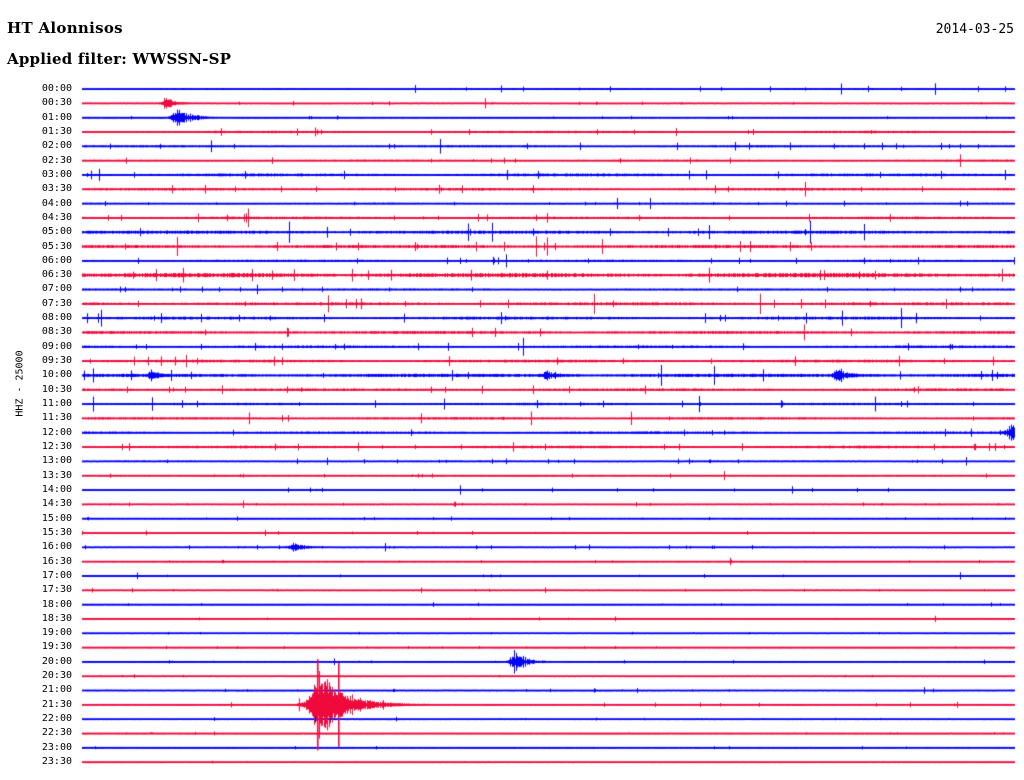 The width and height of the screenshot is (1024, 780). What do you see at coordinates (56, 217) in the screenshot?
I see `time-axis-label: 04:30` at bounding box center [56, 217].